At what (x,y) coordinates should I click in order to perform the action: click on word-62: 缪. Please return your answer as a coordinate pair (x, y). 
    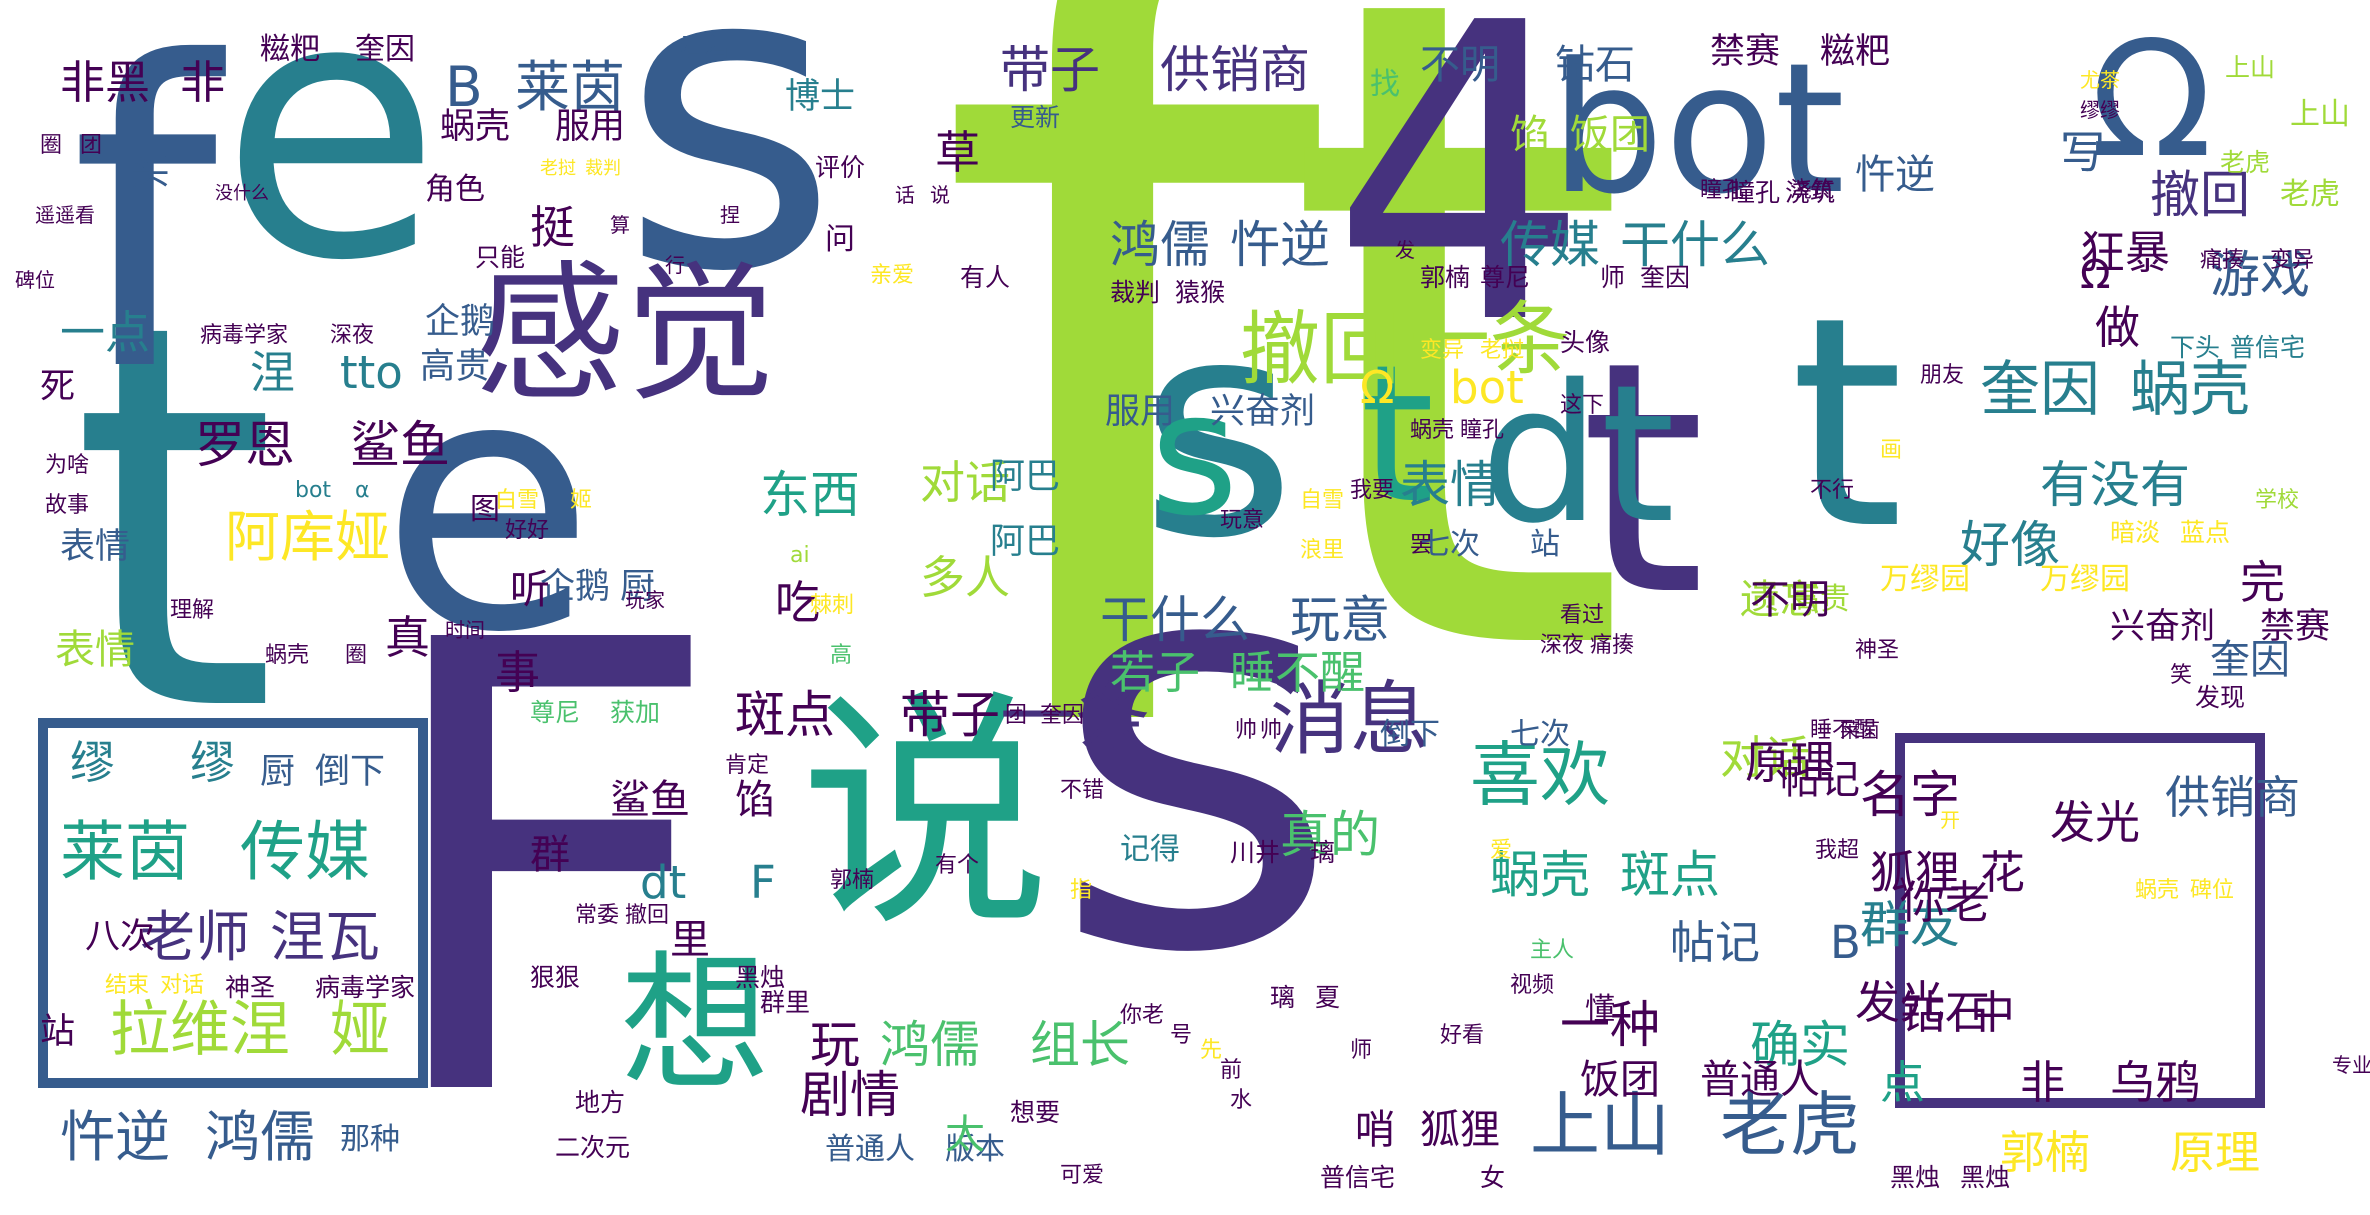
    Looking at the image, I should click on (213, 762).